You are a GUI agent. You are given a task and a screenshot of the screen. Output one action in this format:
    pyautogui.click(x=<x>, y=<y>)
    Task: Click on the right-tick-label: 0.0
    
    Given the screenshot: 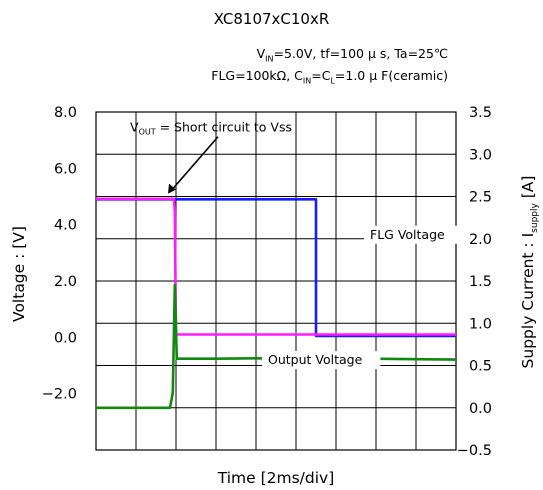 What is the action you would take?
    pyautogui.click(x=480, y=409)
    